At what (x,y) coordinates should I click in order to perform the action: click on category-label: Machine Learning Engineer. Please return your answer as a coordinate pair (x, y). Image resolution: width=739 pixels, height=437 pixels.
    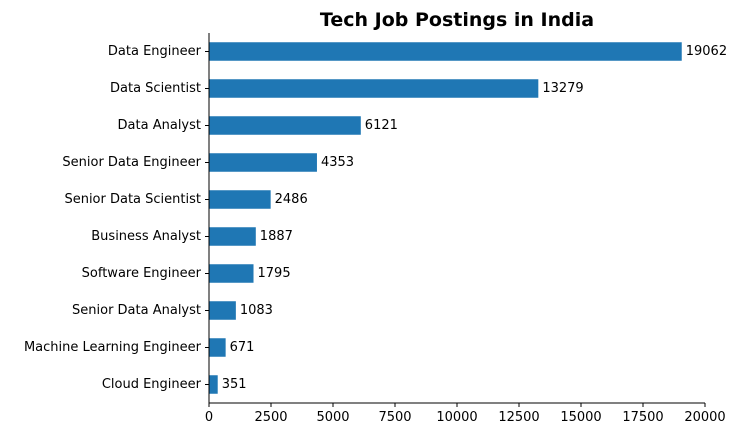
    Looking at the image, I should click on (113, 347).